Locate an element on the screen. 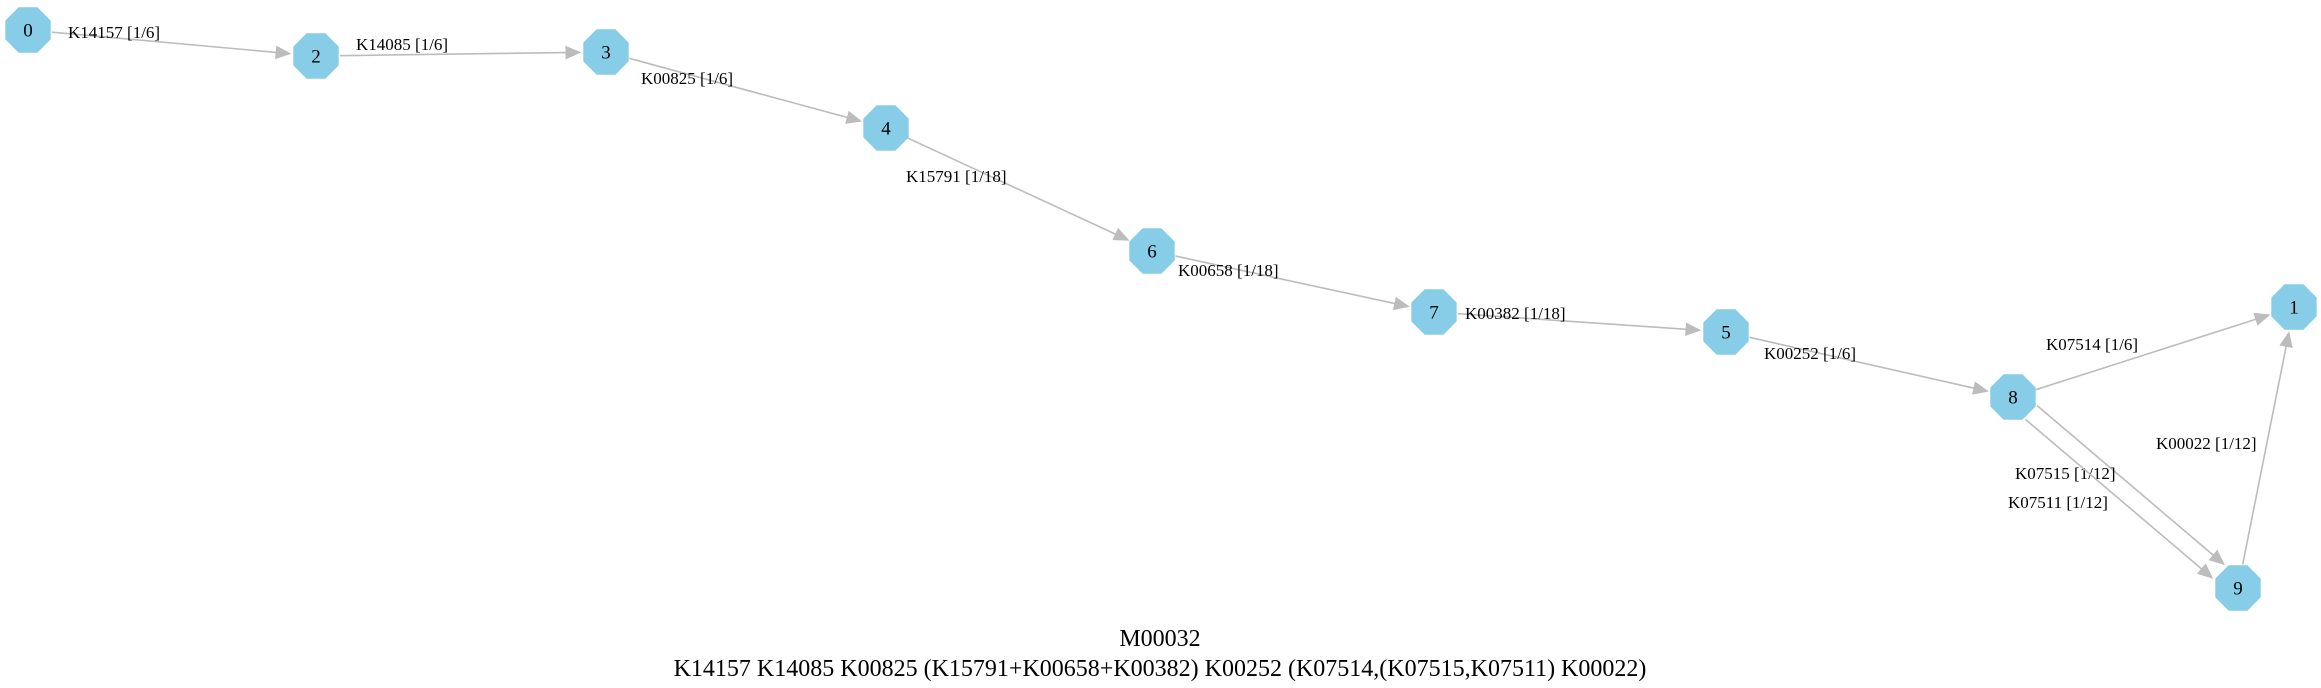 This screenshot has width=2321, height=688. node-6: 6 is located at coordinates (1152, 251).